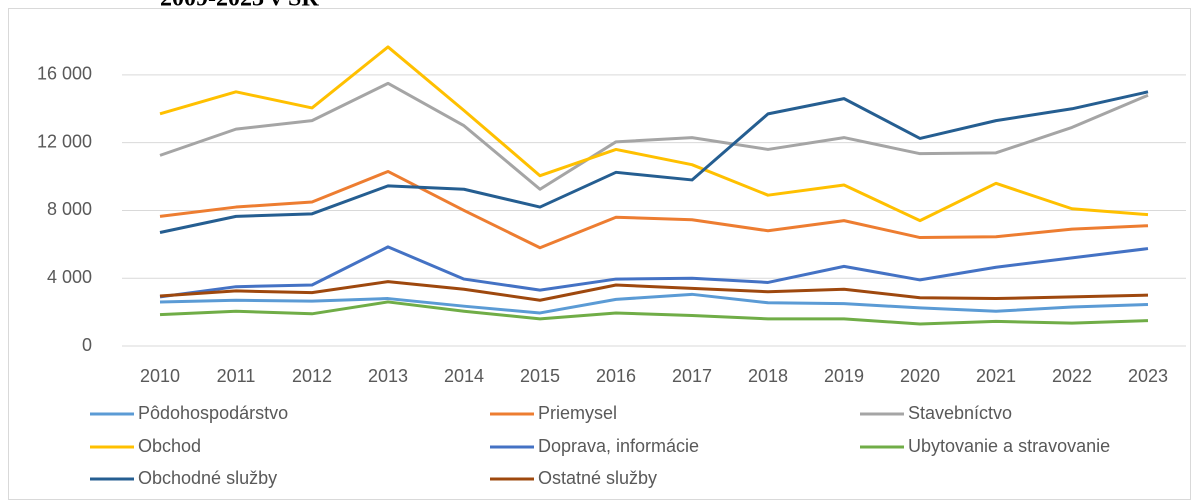 The width and height of the screenshot is (1201, 501). What do you see at coordinates (388, 376) in the screenshot?
I see `x-tick-label: 2013` at bounding box center [388, 376].